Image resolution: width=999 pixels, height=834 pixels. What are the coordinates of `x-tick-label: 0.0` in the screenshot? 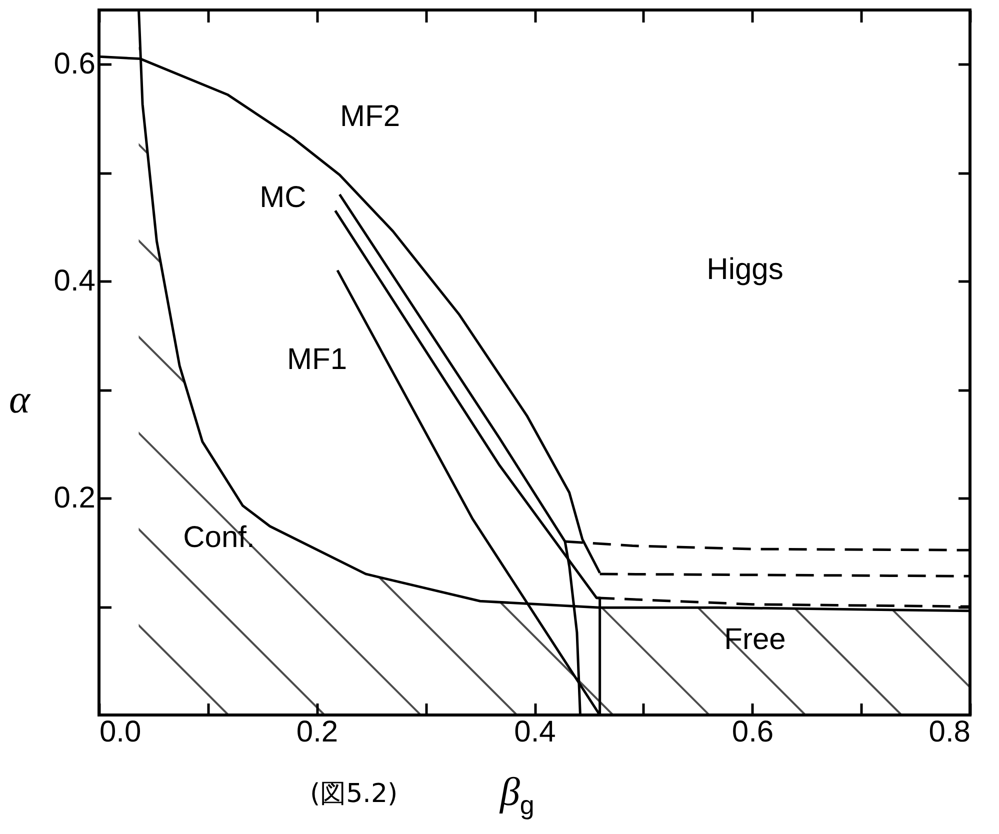 It's located at (121, 732).